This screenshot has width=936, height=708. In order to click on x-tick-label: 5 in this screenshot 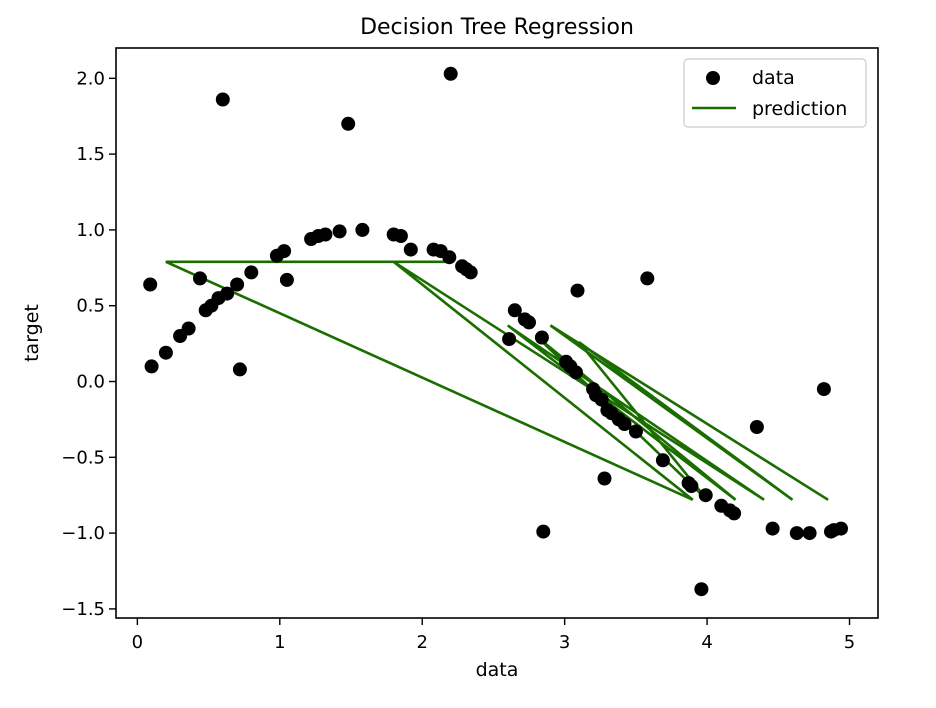, I will do `click(849, 642)`.